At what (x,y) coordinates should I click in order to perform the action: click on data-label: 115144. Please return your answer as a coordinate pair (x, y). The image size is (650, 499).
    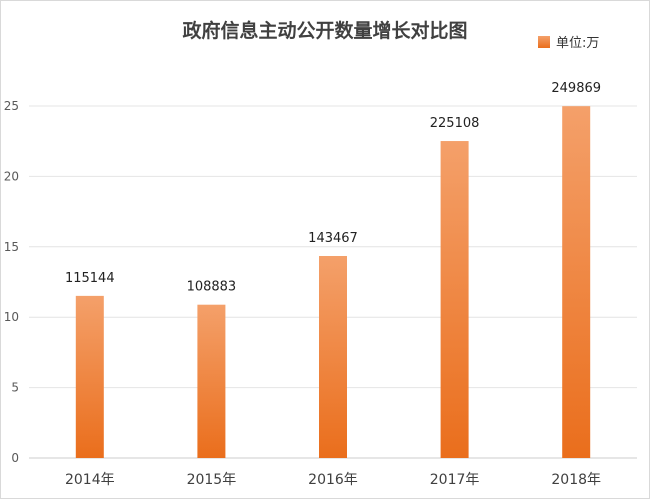
    Looking at the image, I should click on (90, 278).